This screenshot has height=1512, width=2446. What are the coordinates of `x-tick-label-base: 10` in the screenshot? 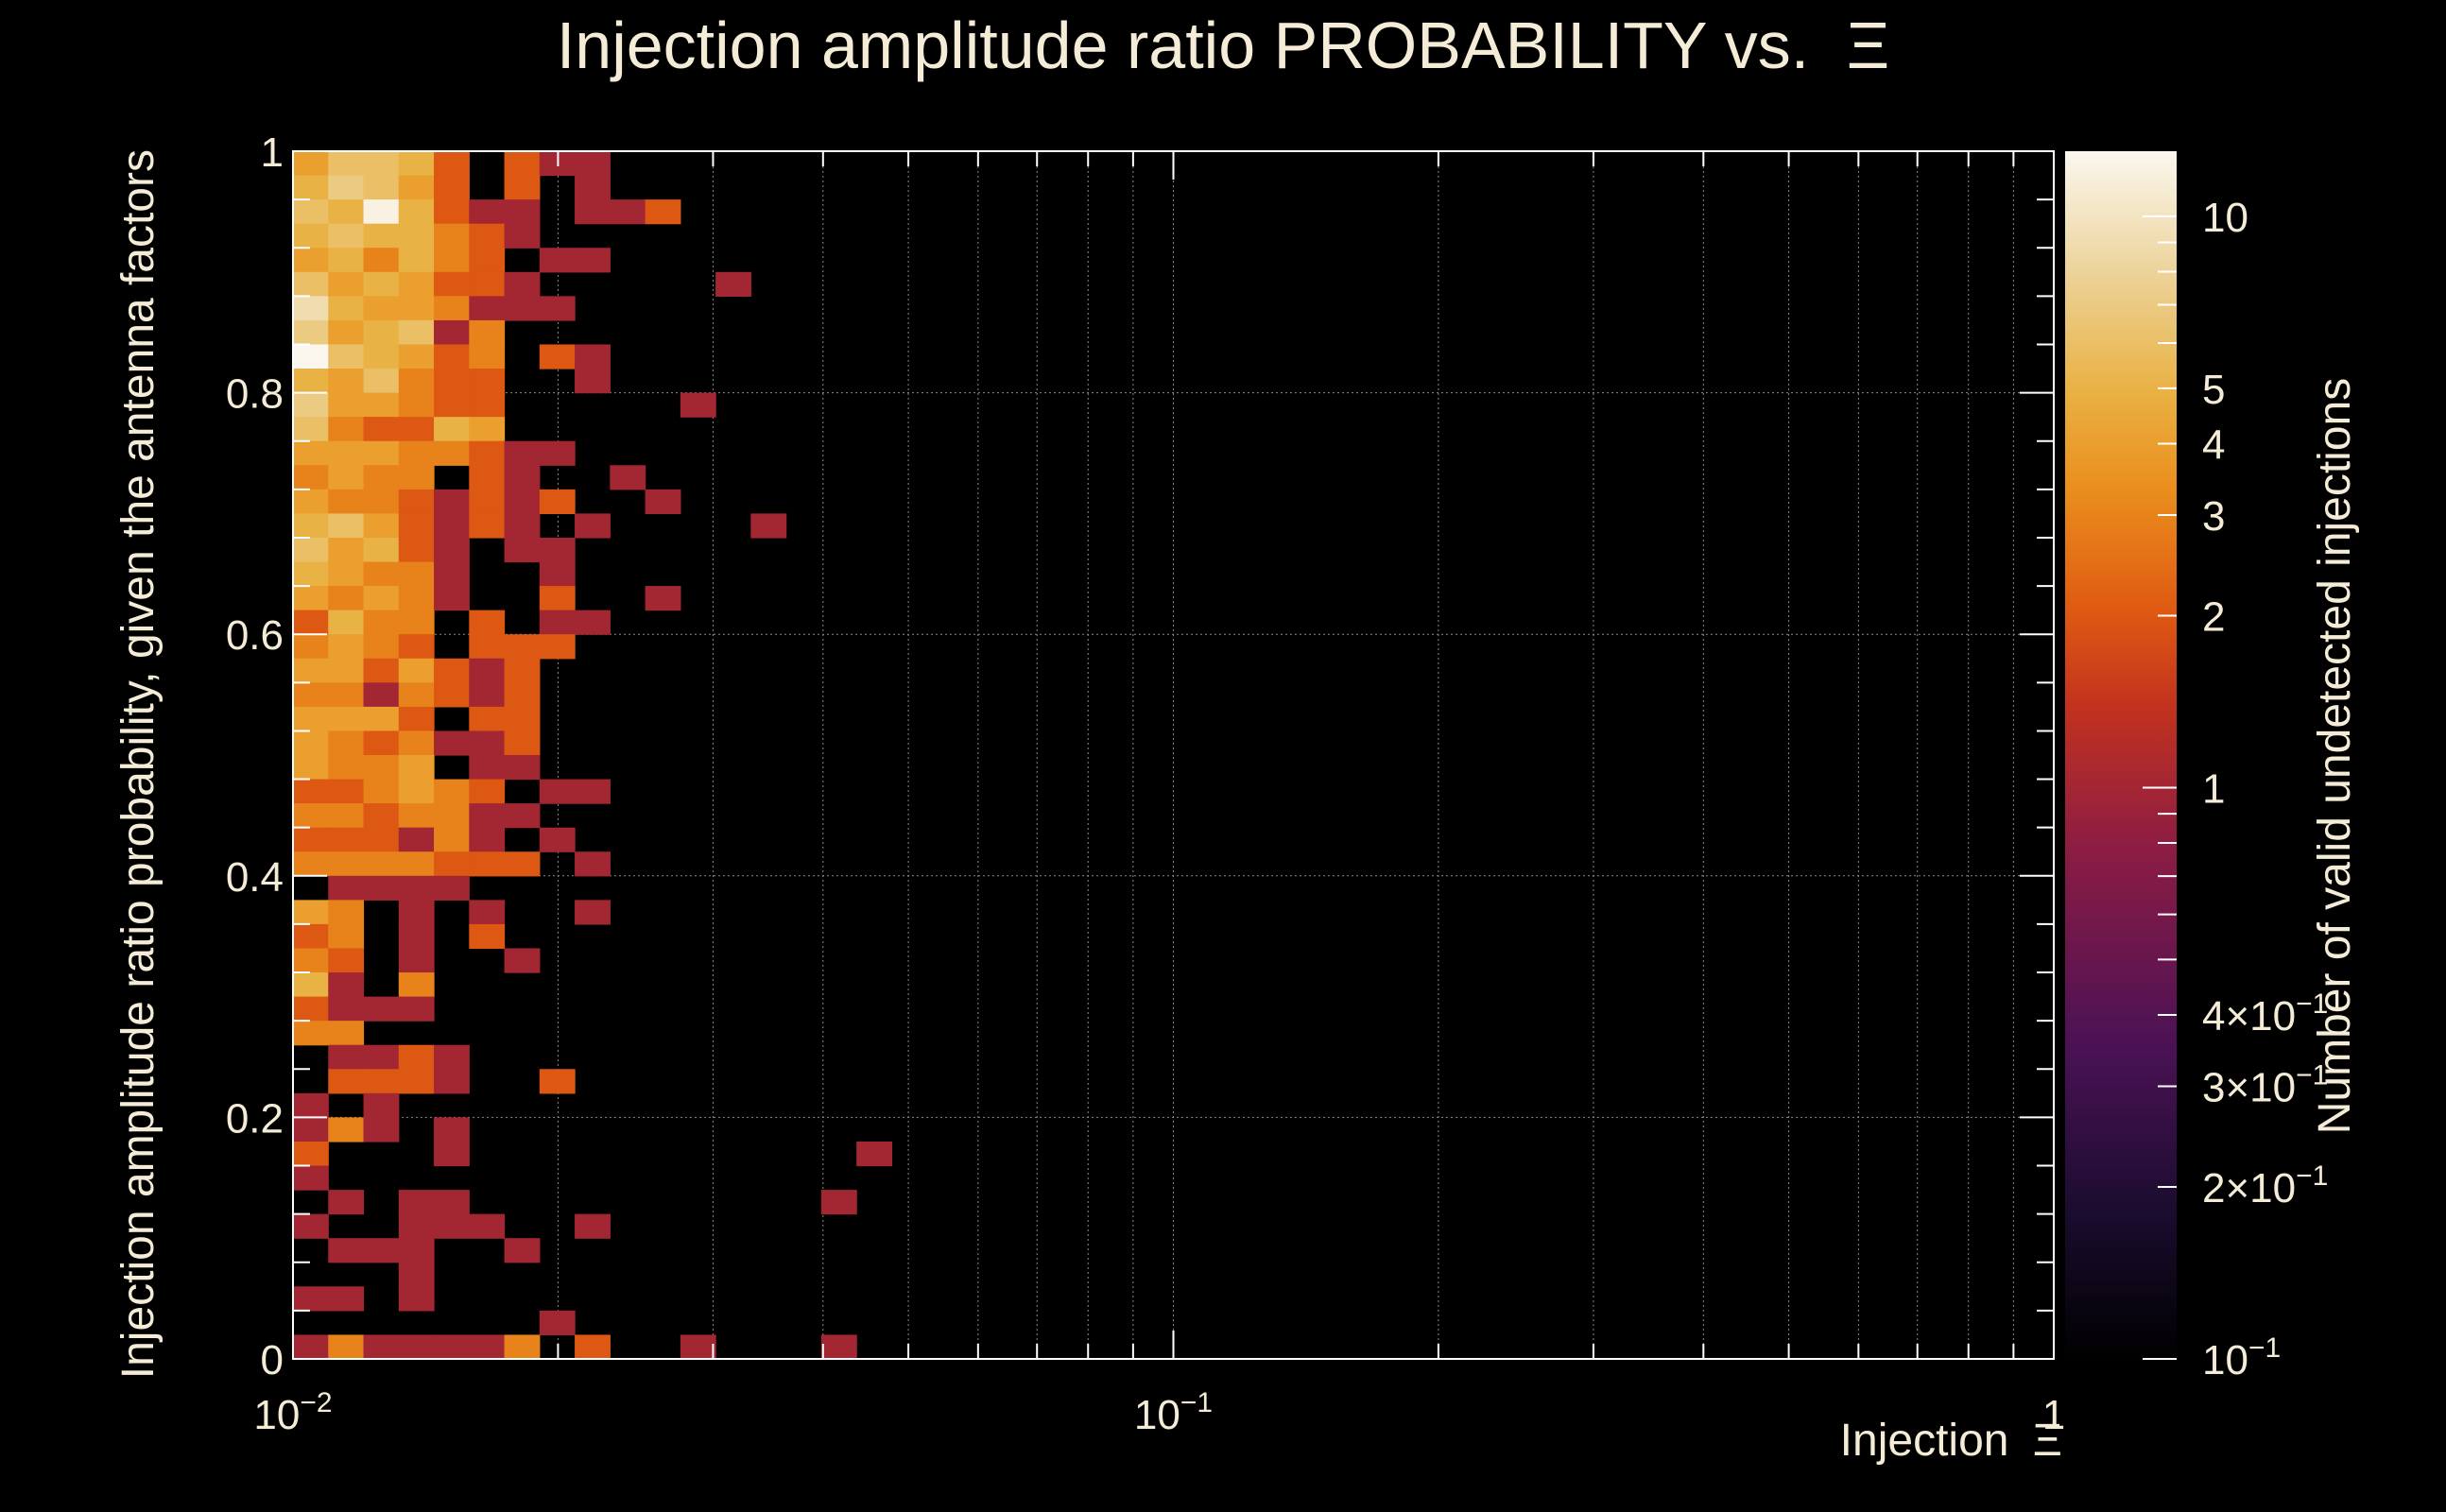 It's located at (276, 1415).